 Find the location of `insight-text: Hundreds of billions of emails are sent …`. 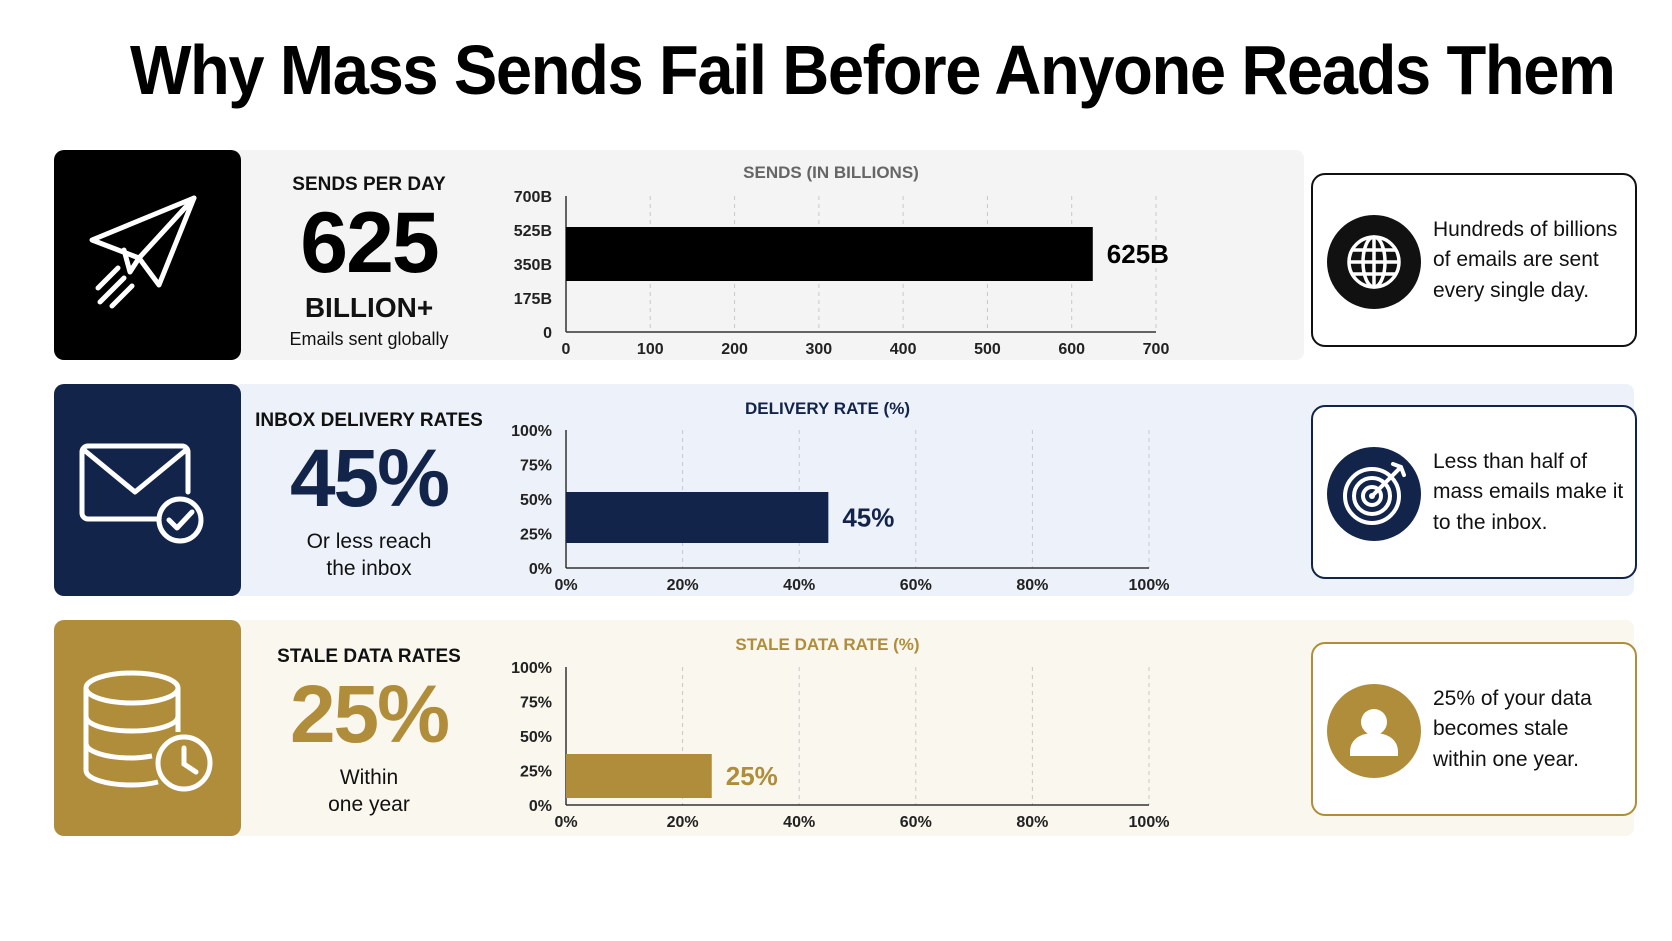

insight-text: Hundreds of billions of emails are sent … is located at coordinates (1525, 260).